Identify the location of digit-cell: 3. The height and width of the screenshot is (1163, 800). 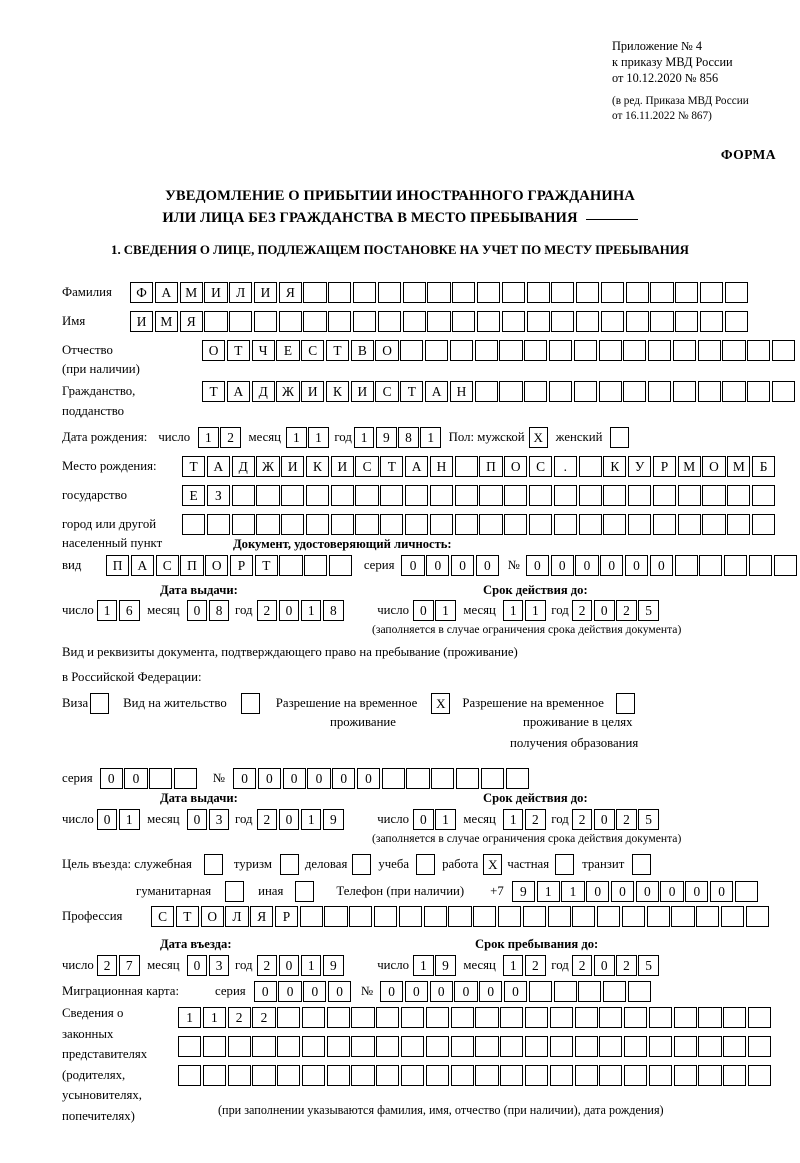
(219, 965).